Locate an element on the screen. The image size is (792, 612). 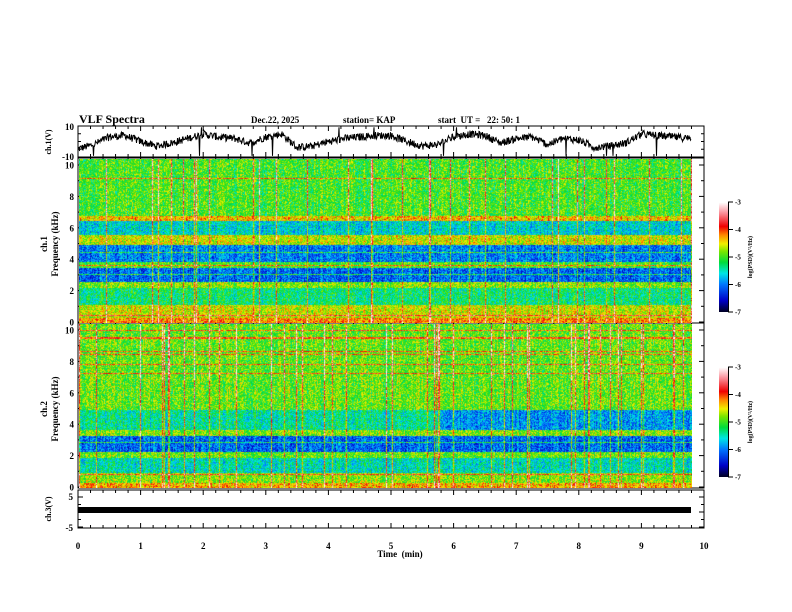
ch1-colorbar-label: log(PSD)(V²/Hz) is located at coordinates (750, 257).